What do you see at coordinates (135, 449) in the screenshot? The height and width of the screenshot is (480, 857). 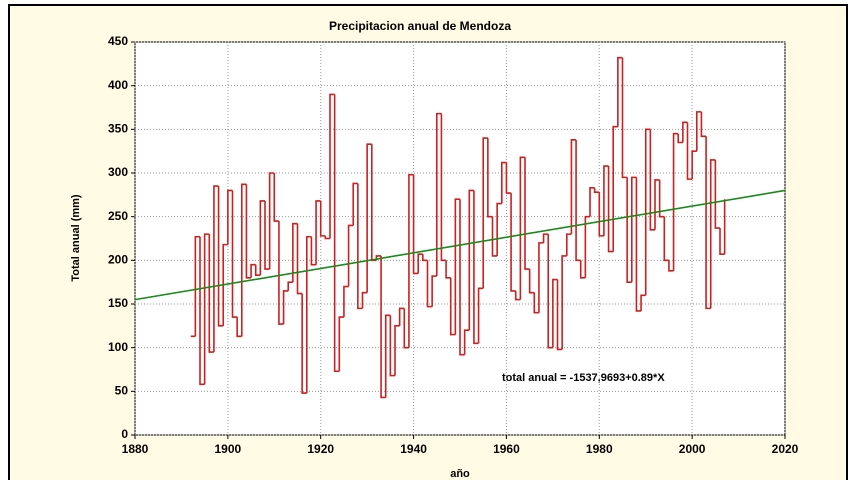 I see `x-tick-label: 1880` at bounding box center [135, 449].